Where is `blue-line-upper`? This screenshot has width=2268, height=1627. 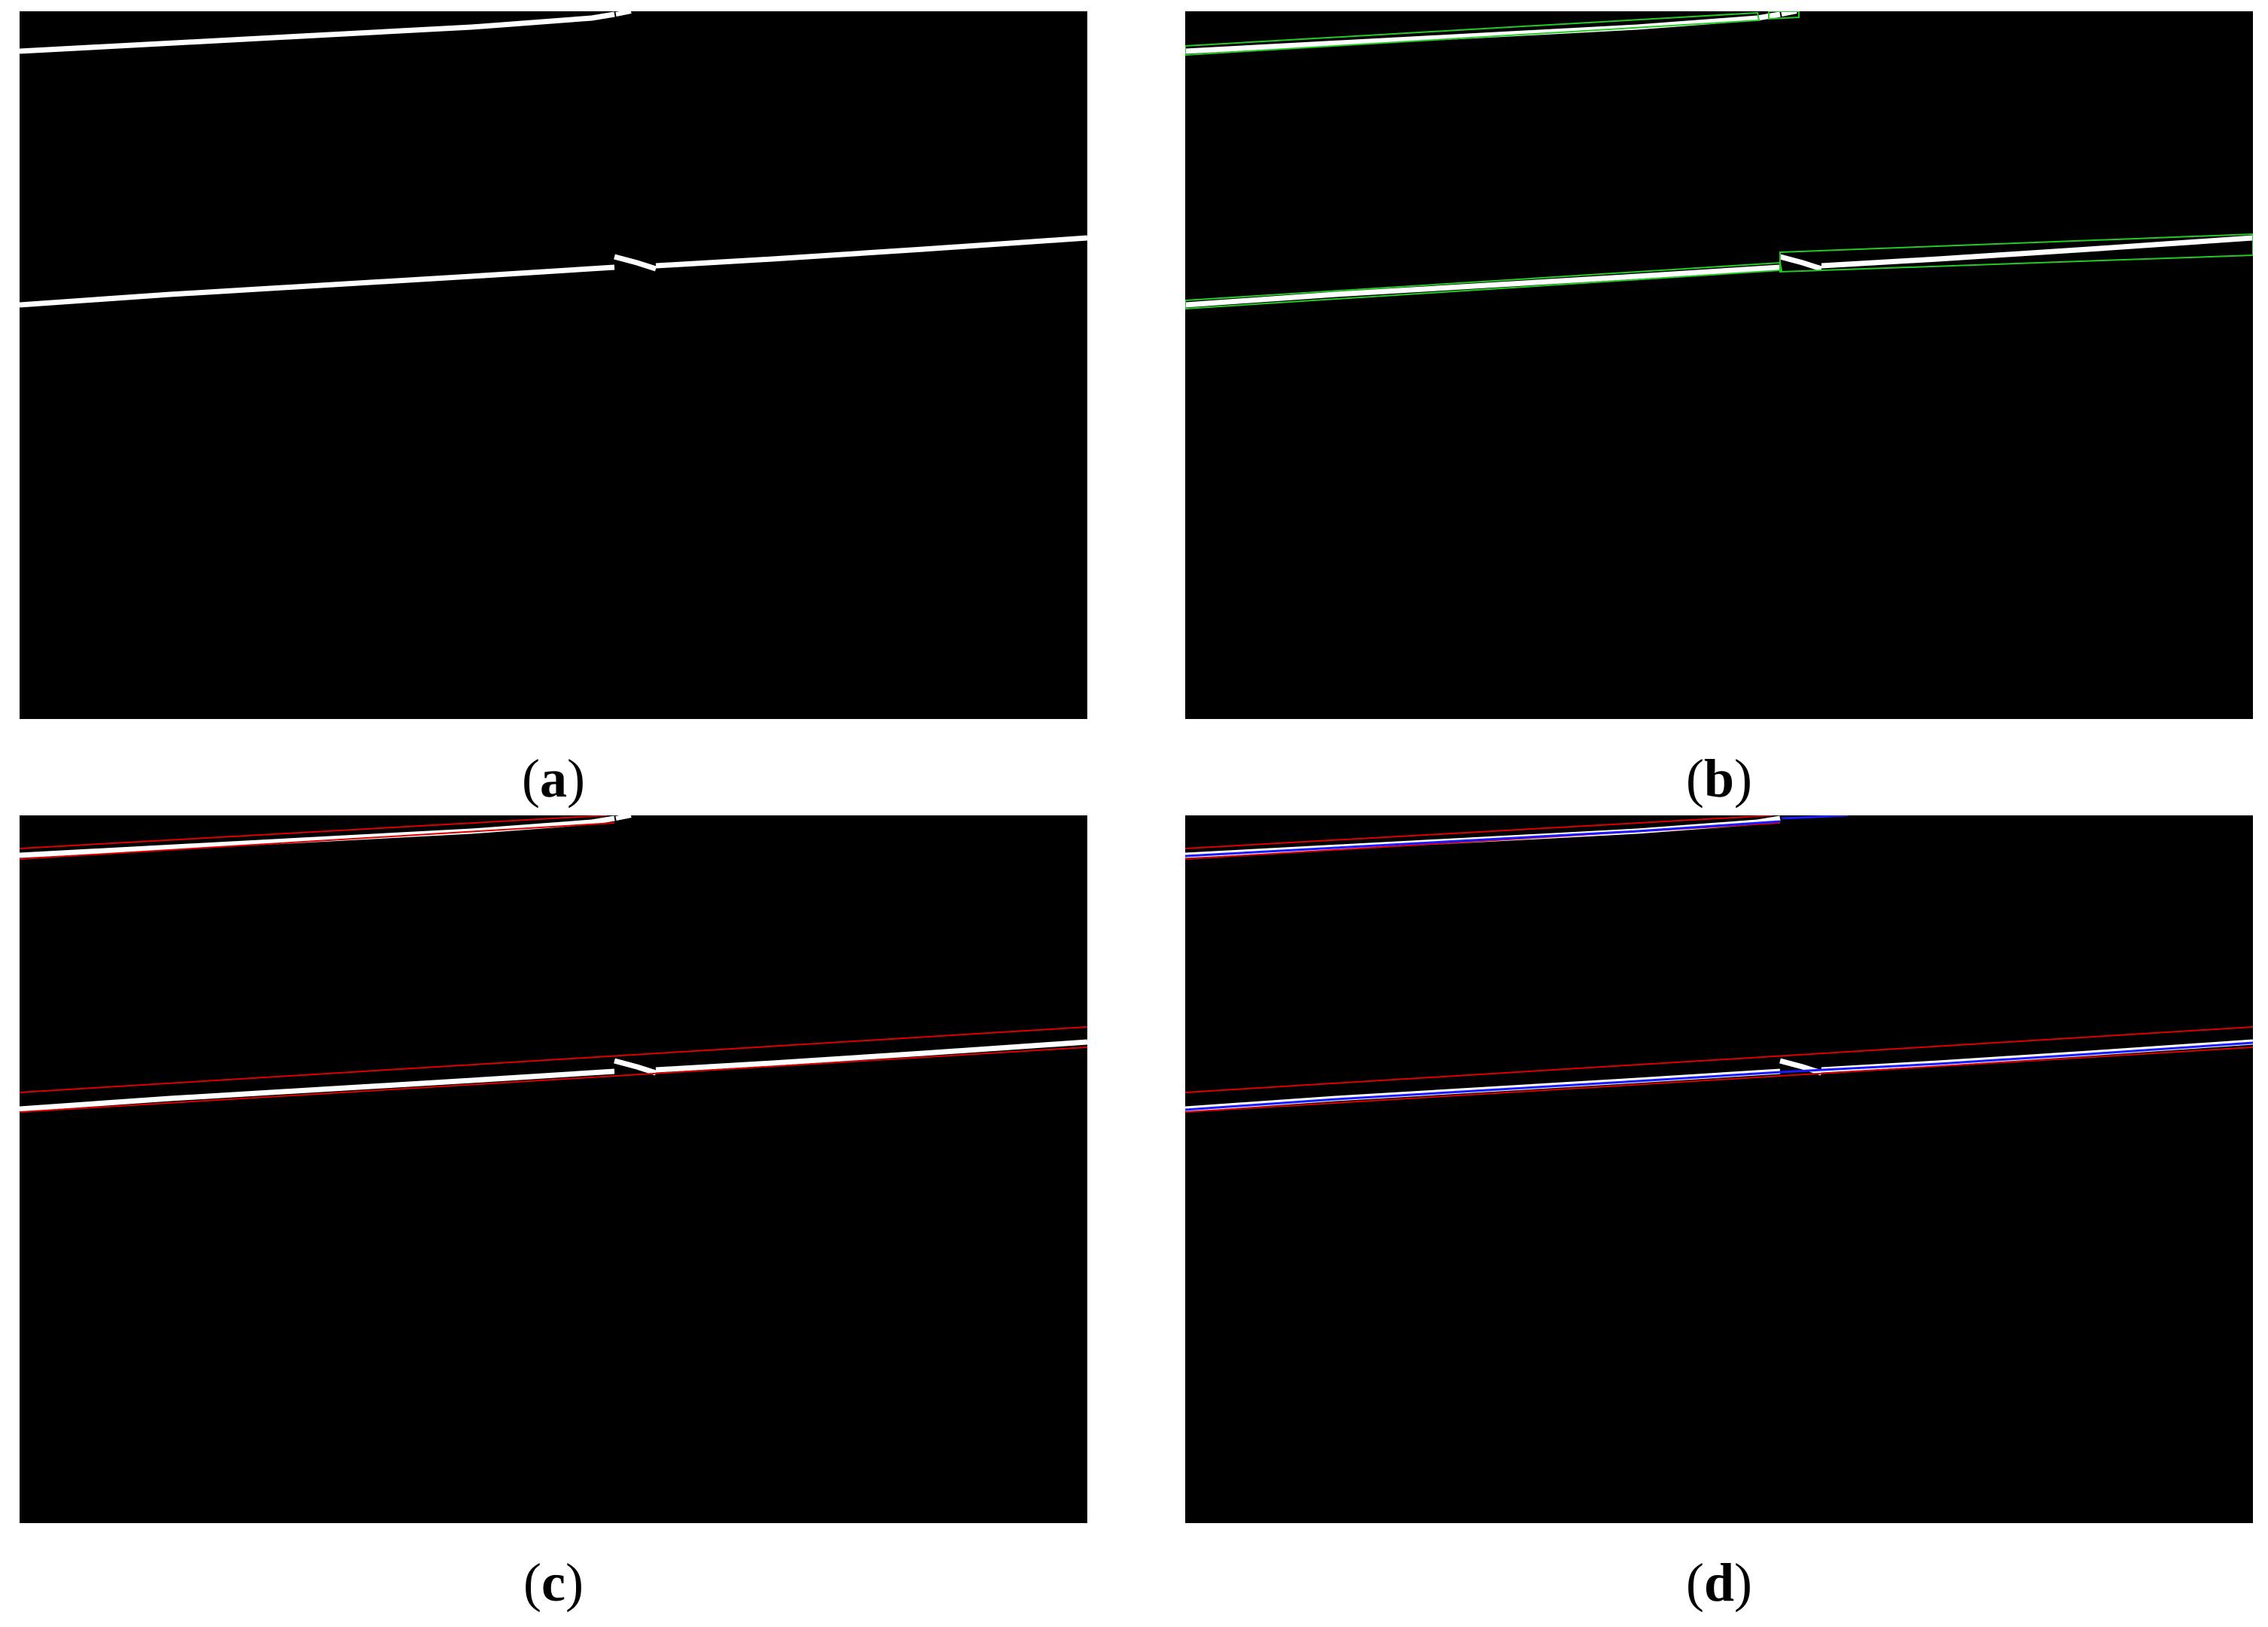 blue-line-upper is located at coordinates (1483, 839).